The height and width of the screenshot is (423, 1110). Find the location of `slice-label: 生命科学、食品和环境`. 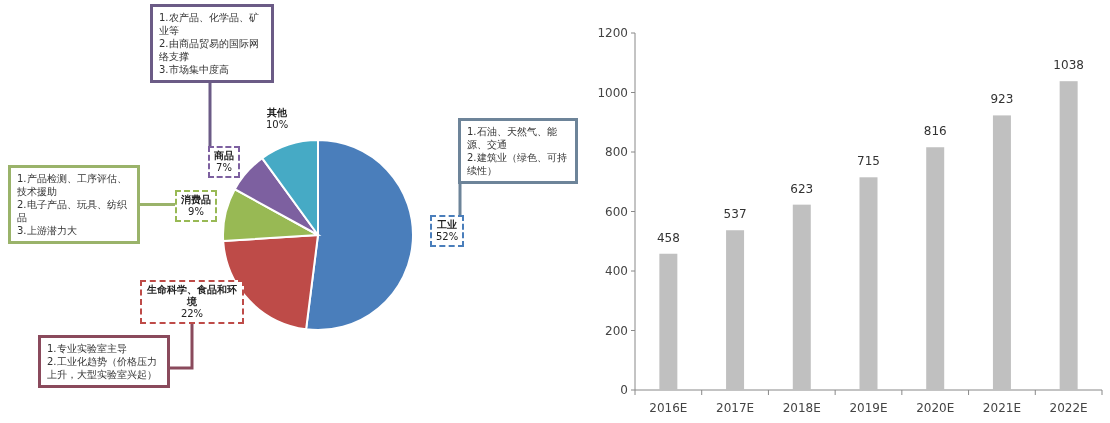

slice-label: 生命科学、食品和环境 is located at coordinates (192, 296).